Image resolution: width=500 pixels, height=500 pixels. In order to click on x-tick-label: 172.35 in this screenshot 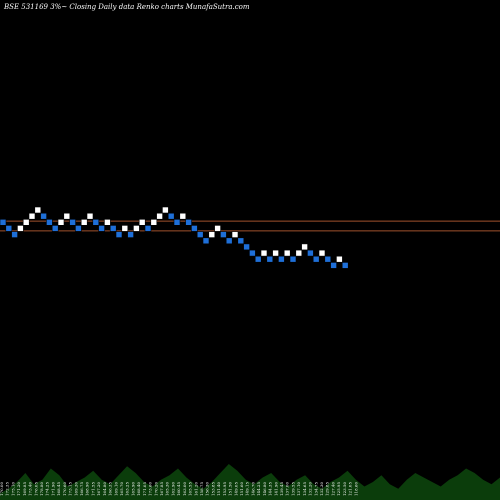, I will do `click(7, 489)`.